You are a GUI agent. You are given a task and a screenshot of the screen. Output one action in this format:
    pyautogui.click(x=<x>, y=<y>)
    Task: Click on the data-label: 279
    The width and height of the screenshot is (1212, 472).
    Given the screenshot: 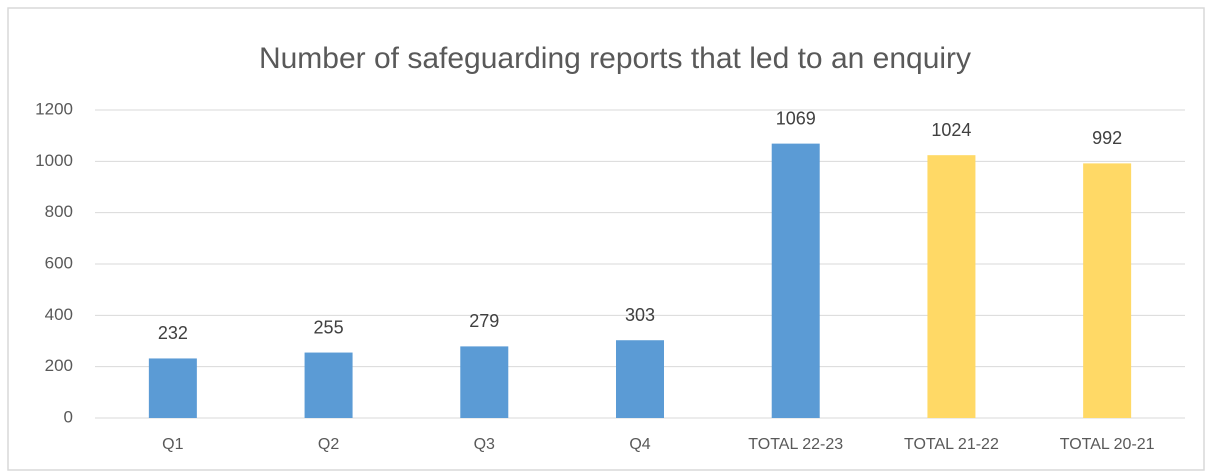 What is the action you would take?
    pyautogui.click(x=484, y=321)
    